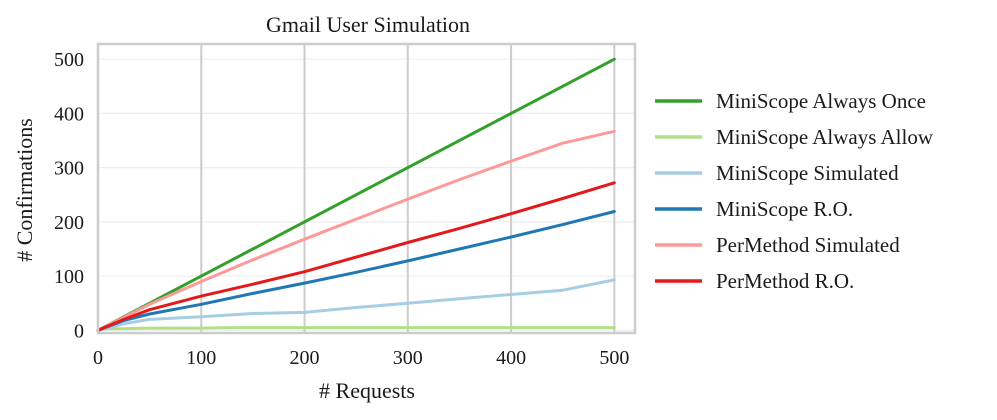  What do you see at coordinates (785, 281) in the screenshot?
I see `legend-label: PerMethod R.O.` at bounding box center [785, 281].